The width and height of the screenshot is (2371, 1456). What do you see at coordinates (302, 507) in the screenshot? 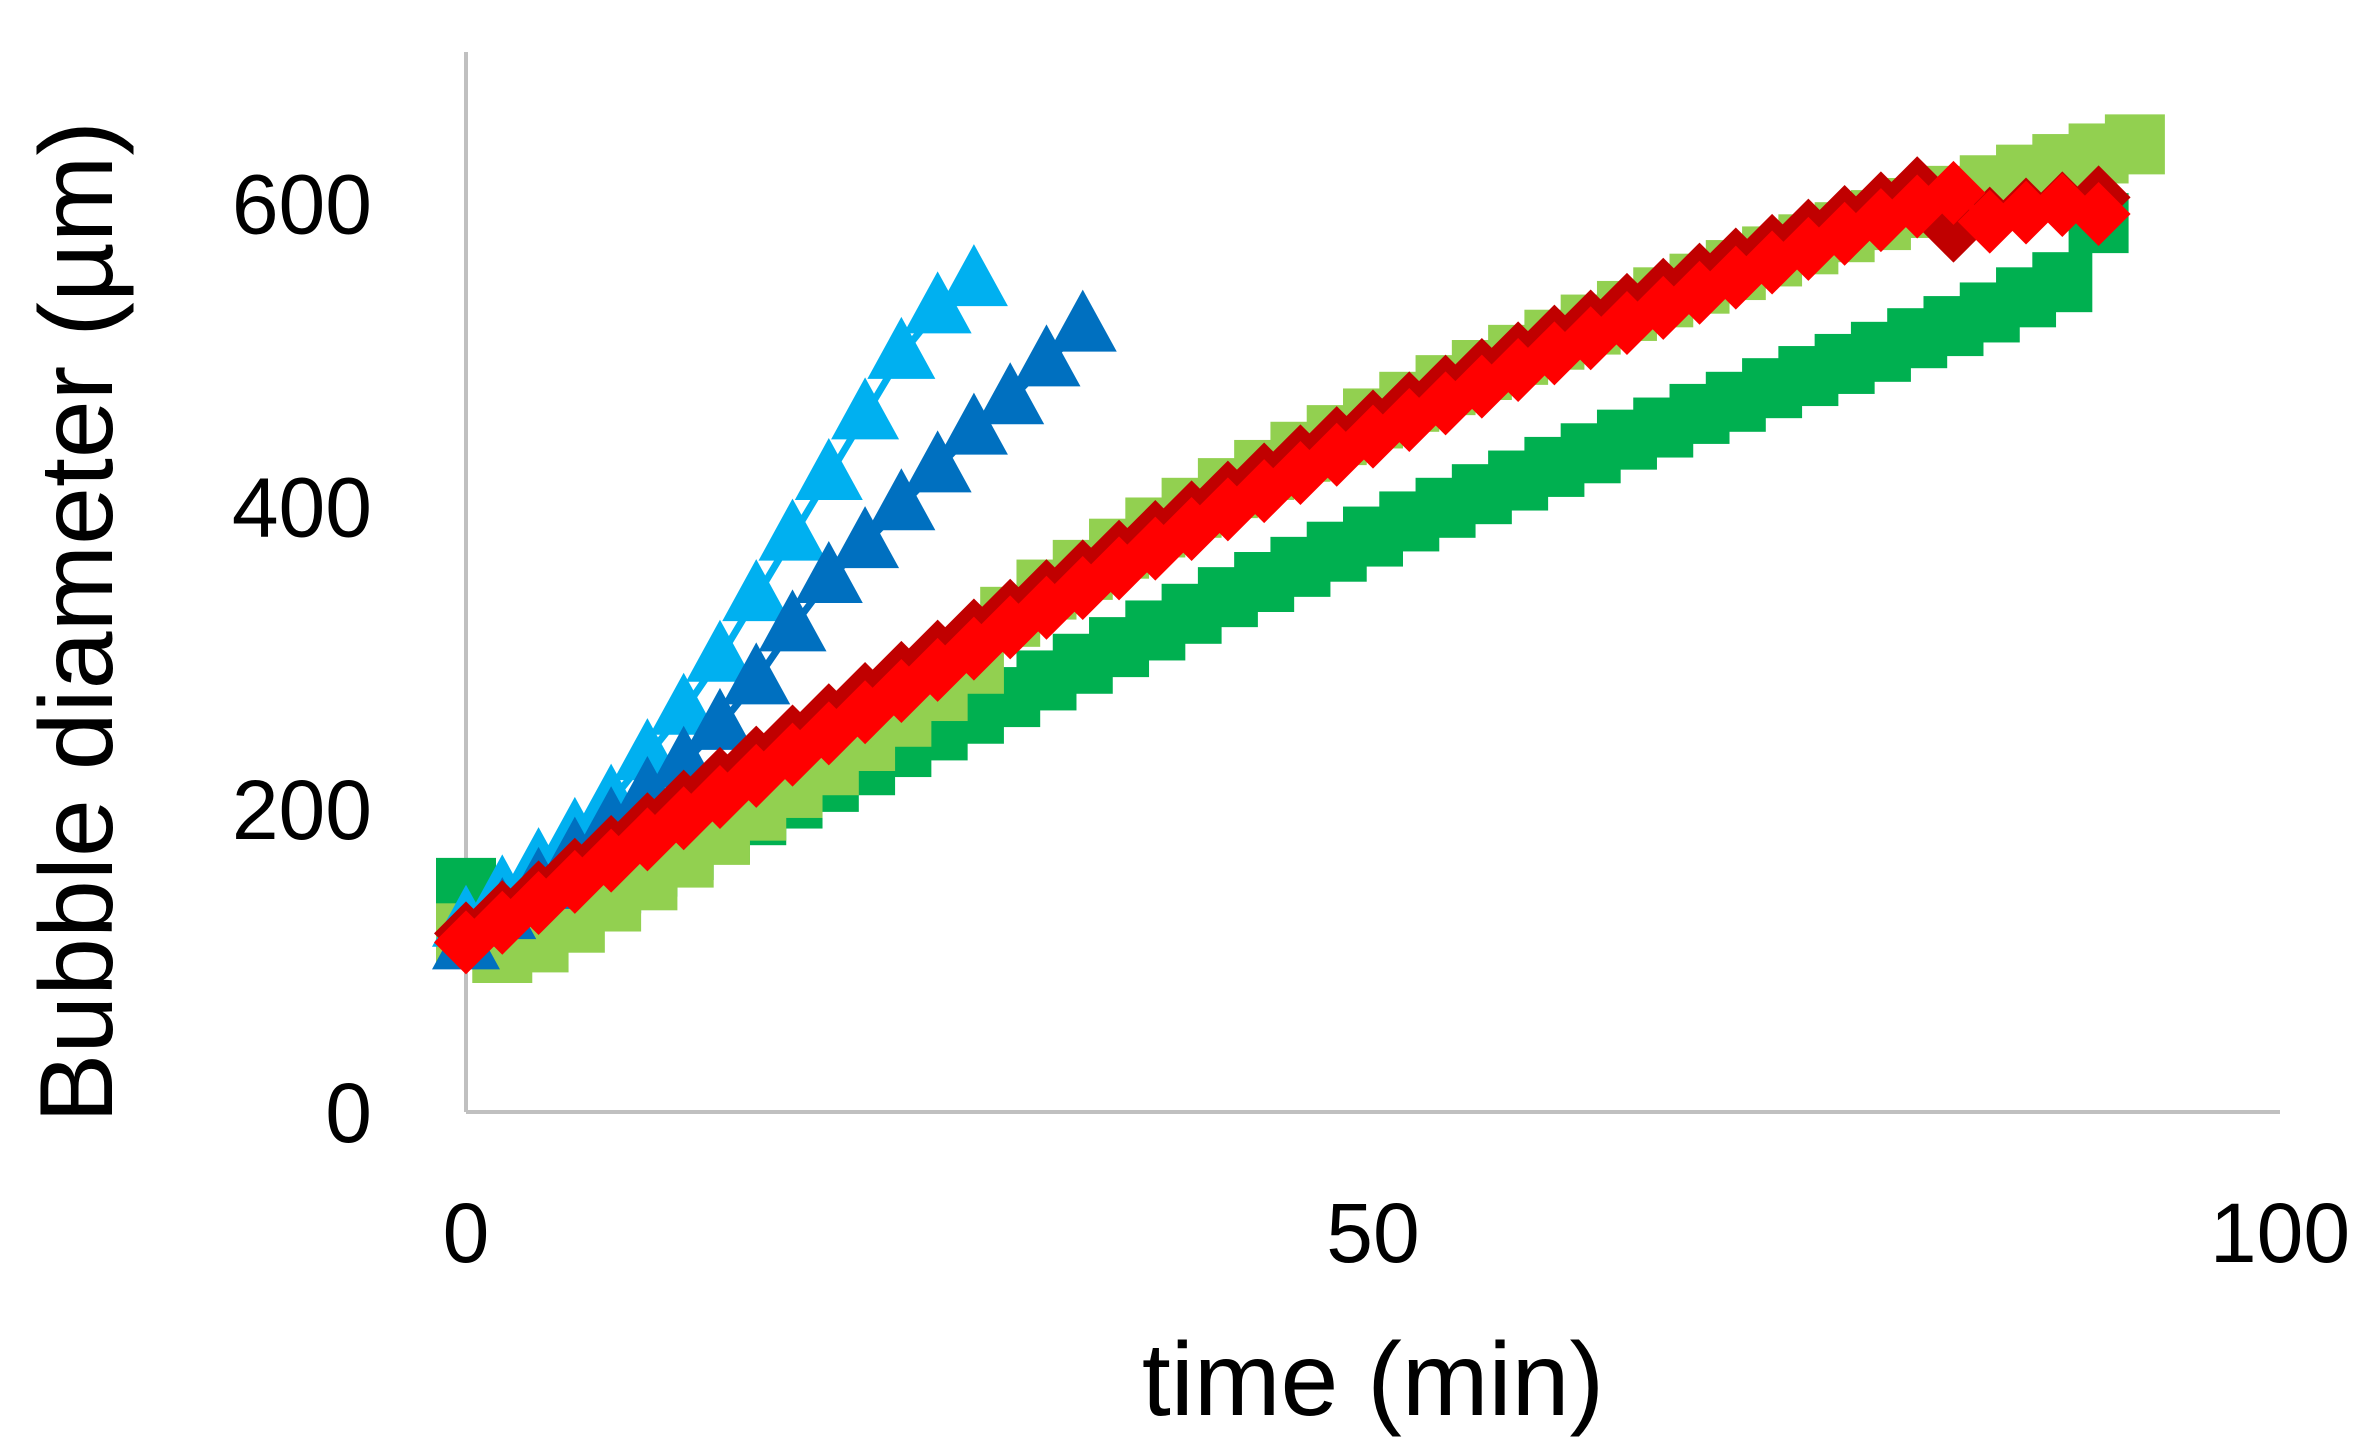
I see `y-tick-label: 400` at bounding box center [302, 507].